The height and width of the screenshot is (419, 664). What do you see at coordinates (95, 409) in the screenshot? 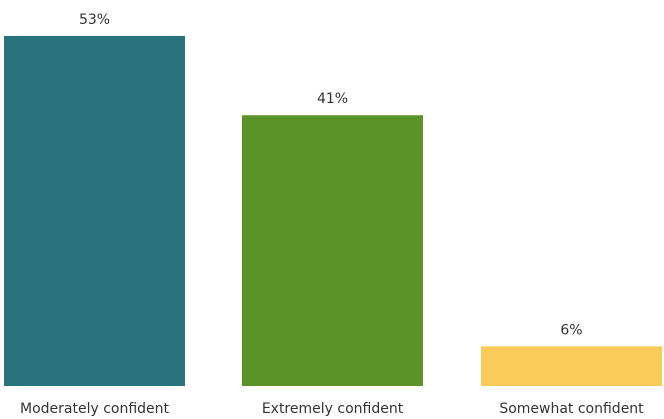
I see `category-label-1: Moderately confident` at bounding box center [95, 409].